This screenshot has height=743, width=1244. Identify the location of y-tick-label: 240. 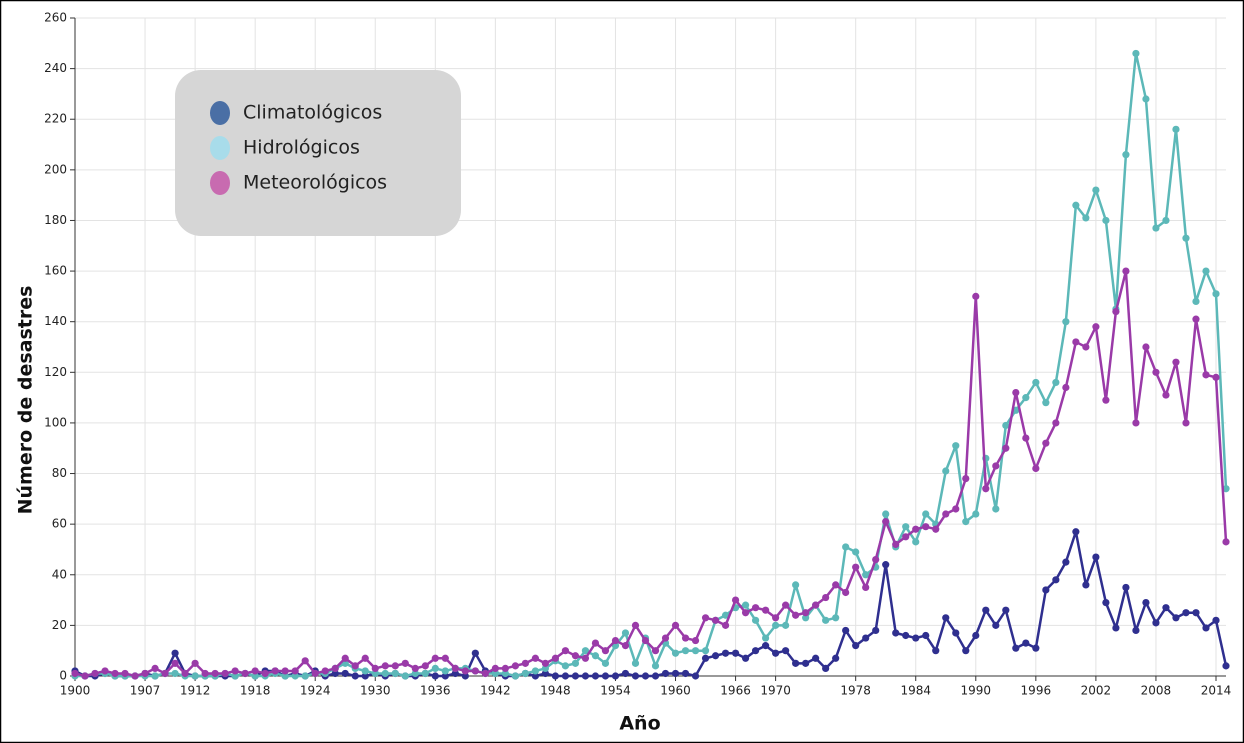
(55, 68).